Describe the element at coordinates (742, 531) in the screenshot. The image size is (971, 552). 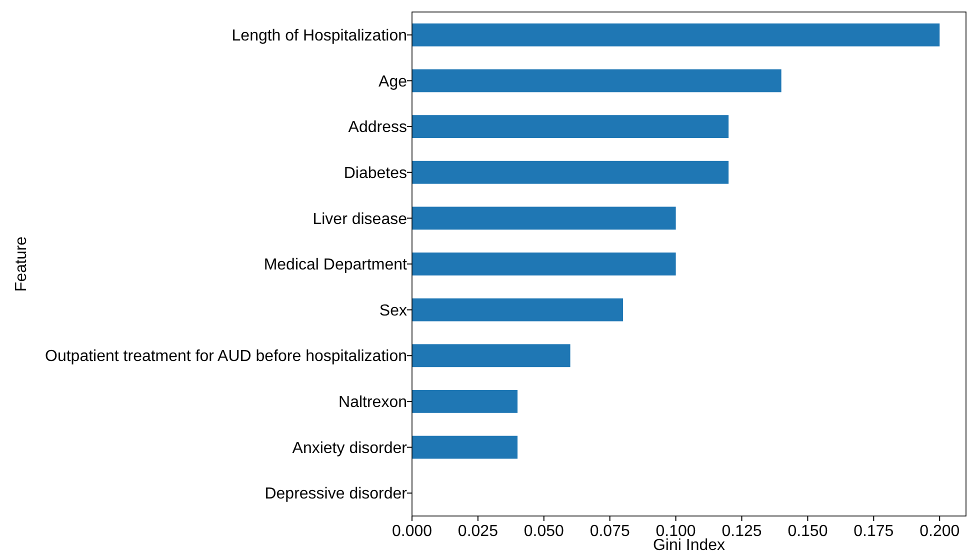
I see `x-tick-label: 0.125` at that location.